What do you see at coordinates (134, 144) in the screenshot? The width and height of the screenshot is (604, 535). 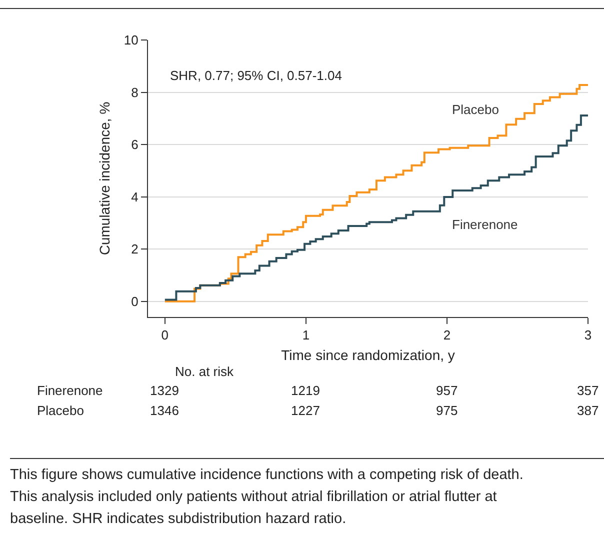 I see `y-tick-label: 6` at bounding box center [134, 144].